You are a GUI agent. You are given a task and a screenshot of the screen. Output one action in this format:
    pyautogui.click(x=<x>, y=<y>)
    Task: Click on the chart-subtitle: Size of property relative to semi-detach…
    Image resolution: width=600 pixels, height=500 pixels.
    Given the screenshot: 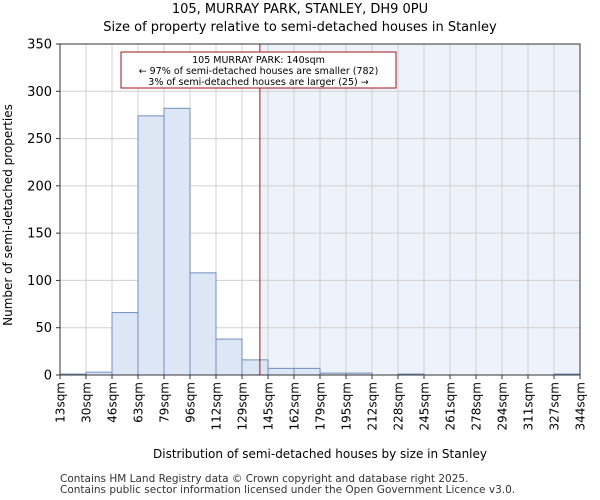 What is the action you would take?
    pyautogui.click(x=300, y=27)
    